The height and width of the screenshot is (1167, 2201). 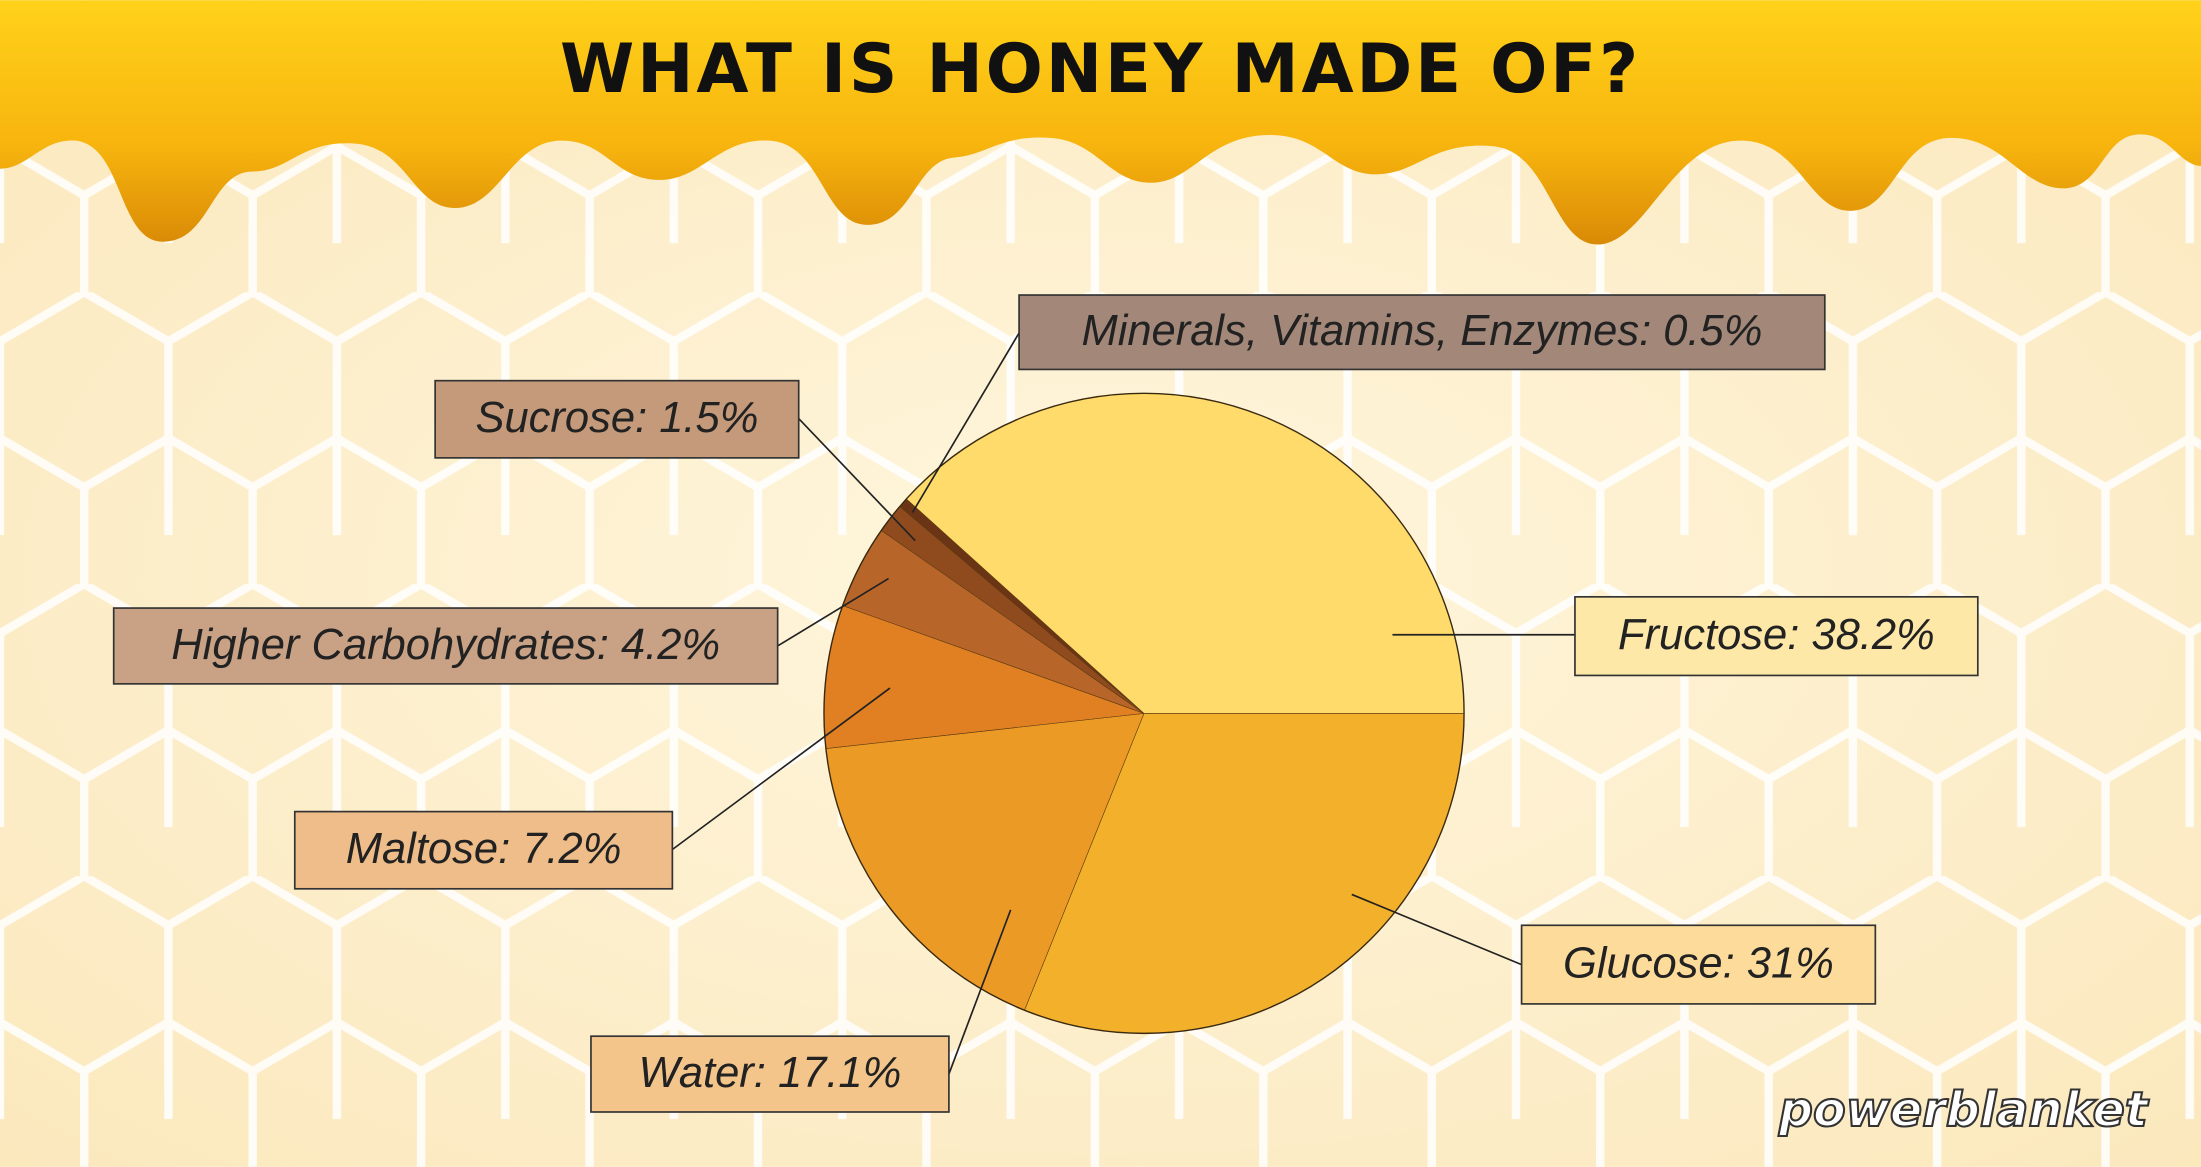 I want to click on data-label: Glucose: 31%, so click(x=1698, y=964).